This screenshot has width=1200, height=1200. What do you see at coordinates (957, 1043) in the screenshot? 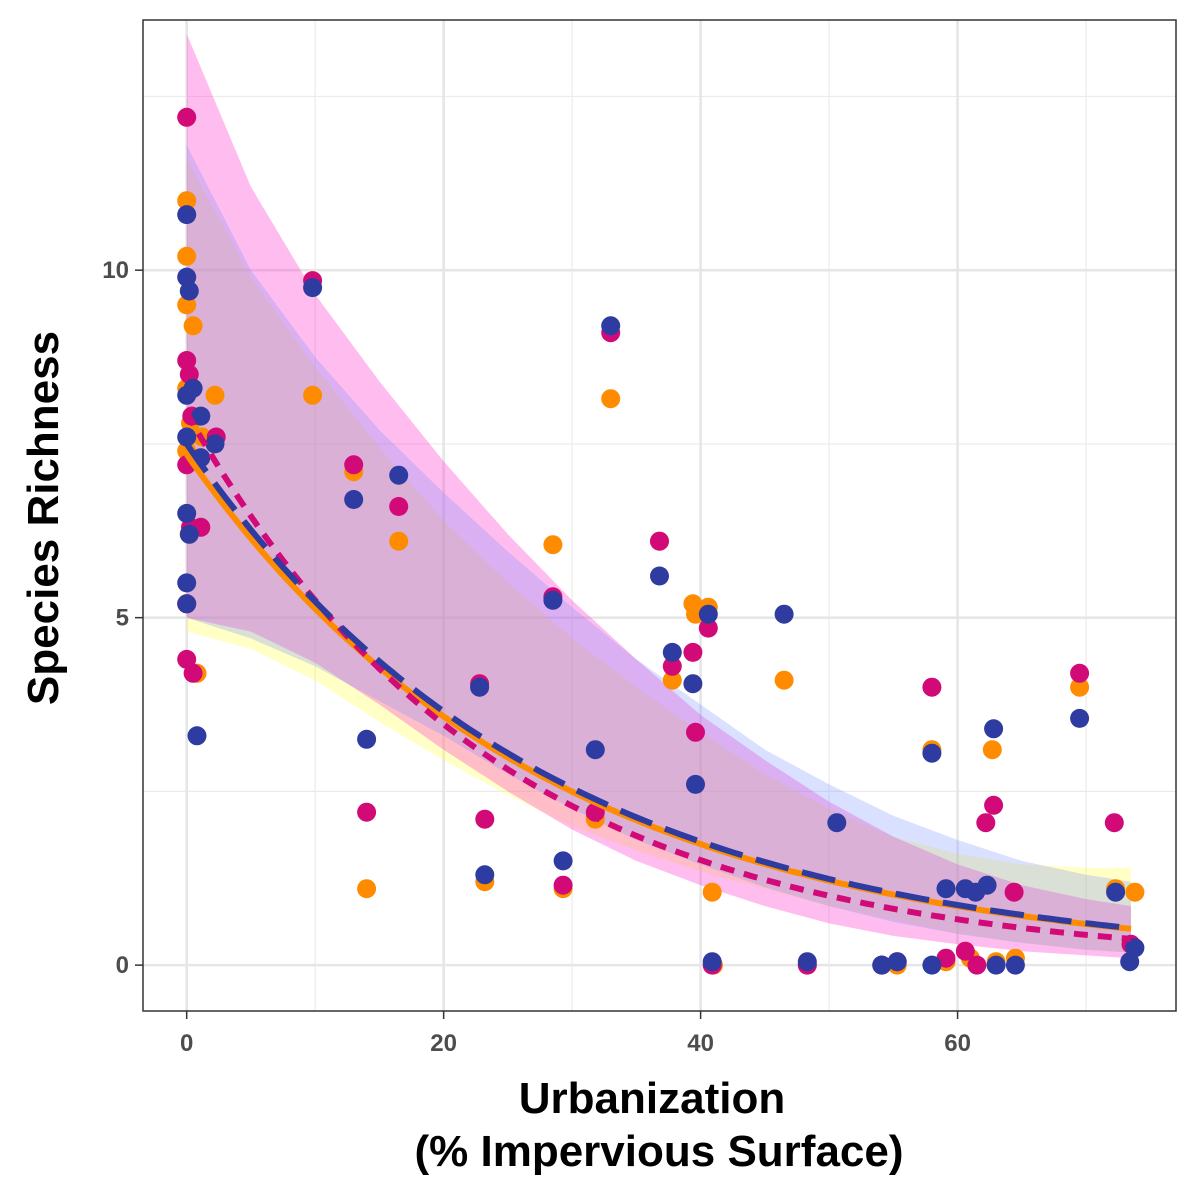
I see `x-tick-label: 60` at bounding box center [957, 1043].